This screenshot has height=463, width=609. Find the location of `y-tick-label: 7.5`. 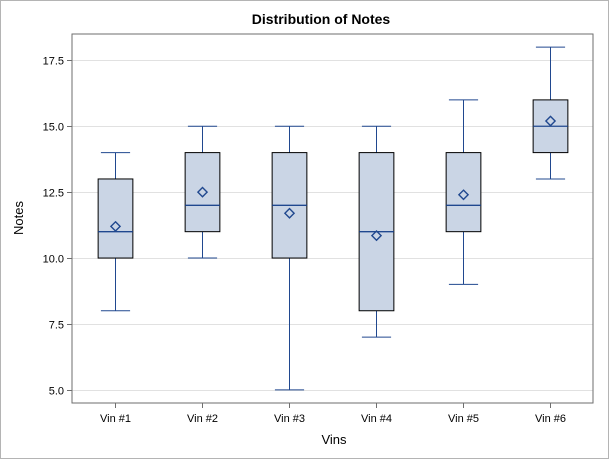

y-tick-label: 7.5 is located at coordinates (56, 326).